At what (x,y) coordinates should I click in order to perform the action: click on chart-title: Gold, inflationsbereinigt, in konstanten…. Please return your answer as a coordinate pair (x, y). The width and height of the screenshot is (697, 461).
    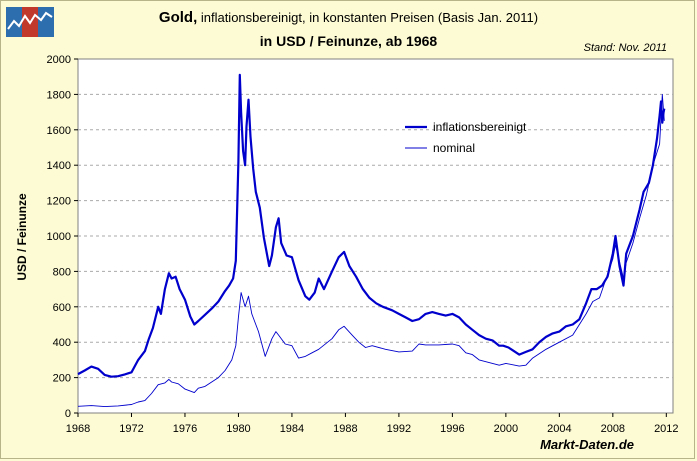
    Looking at the image, I should click on (348, 17).